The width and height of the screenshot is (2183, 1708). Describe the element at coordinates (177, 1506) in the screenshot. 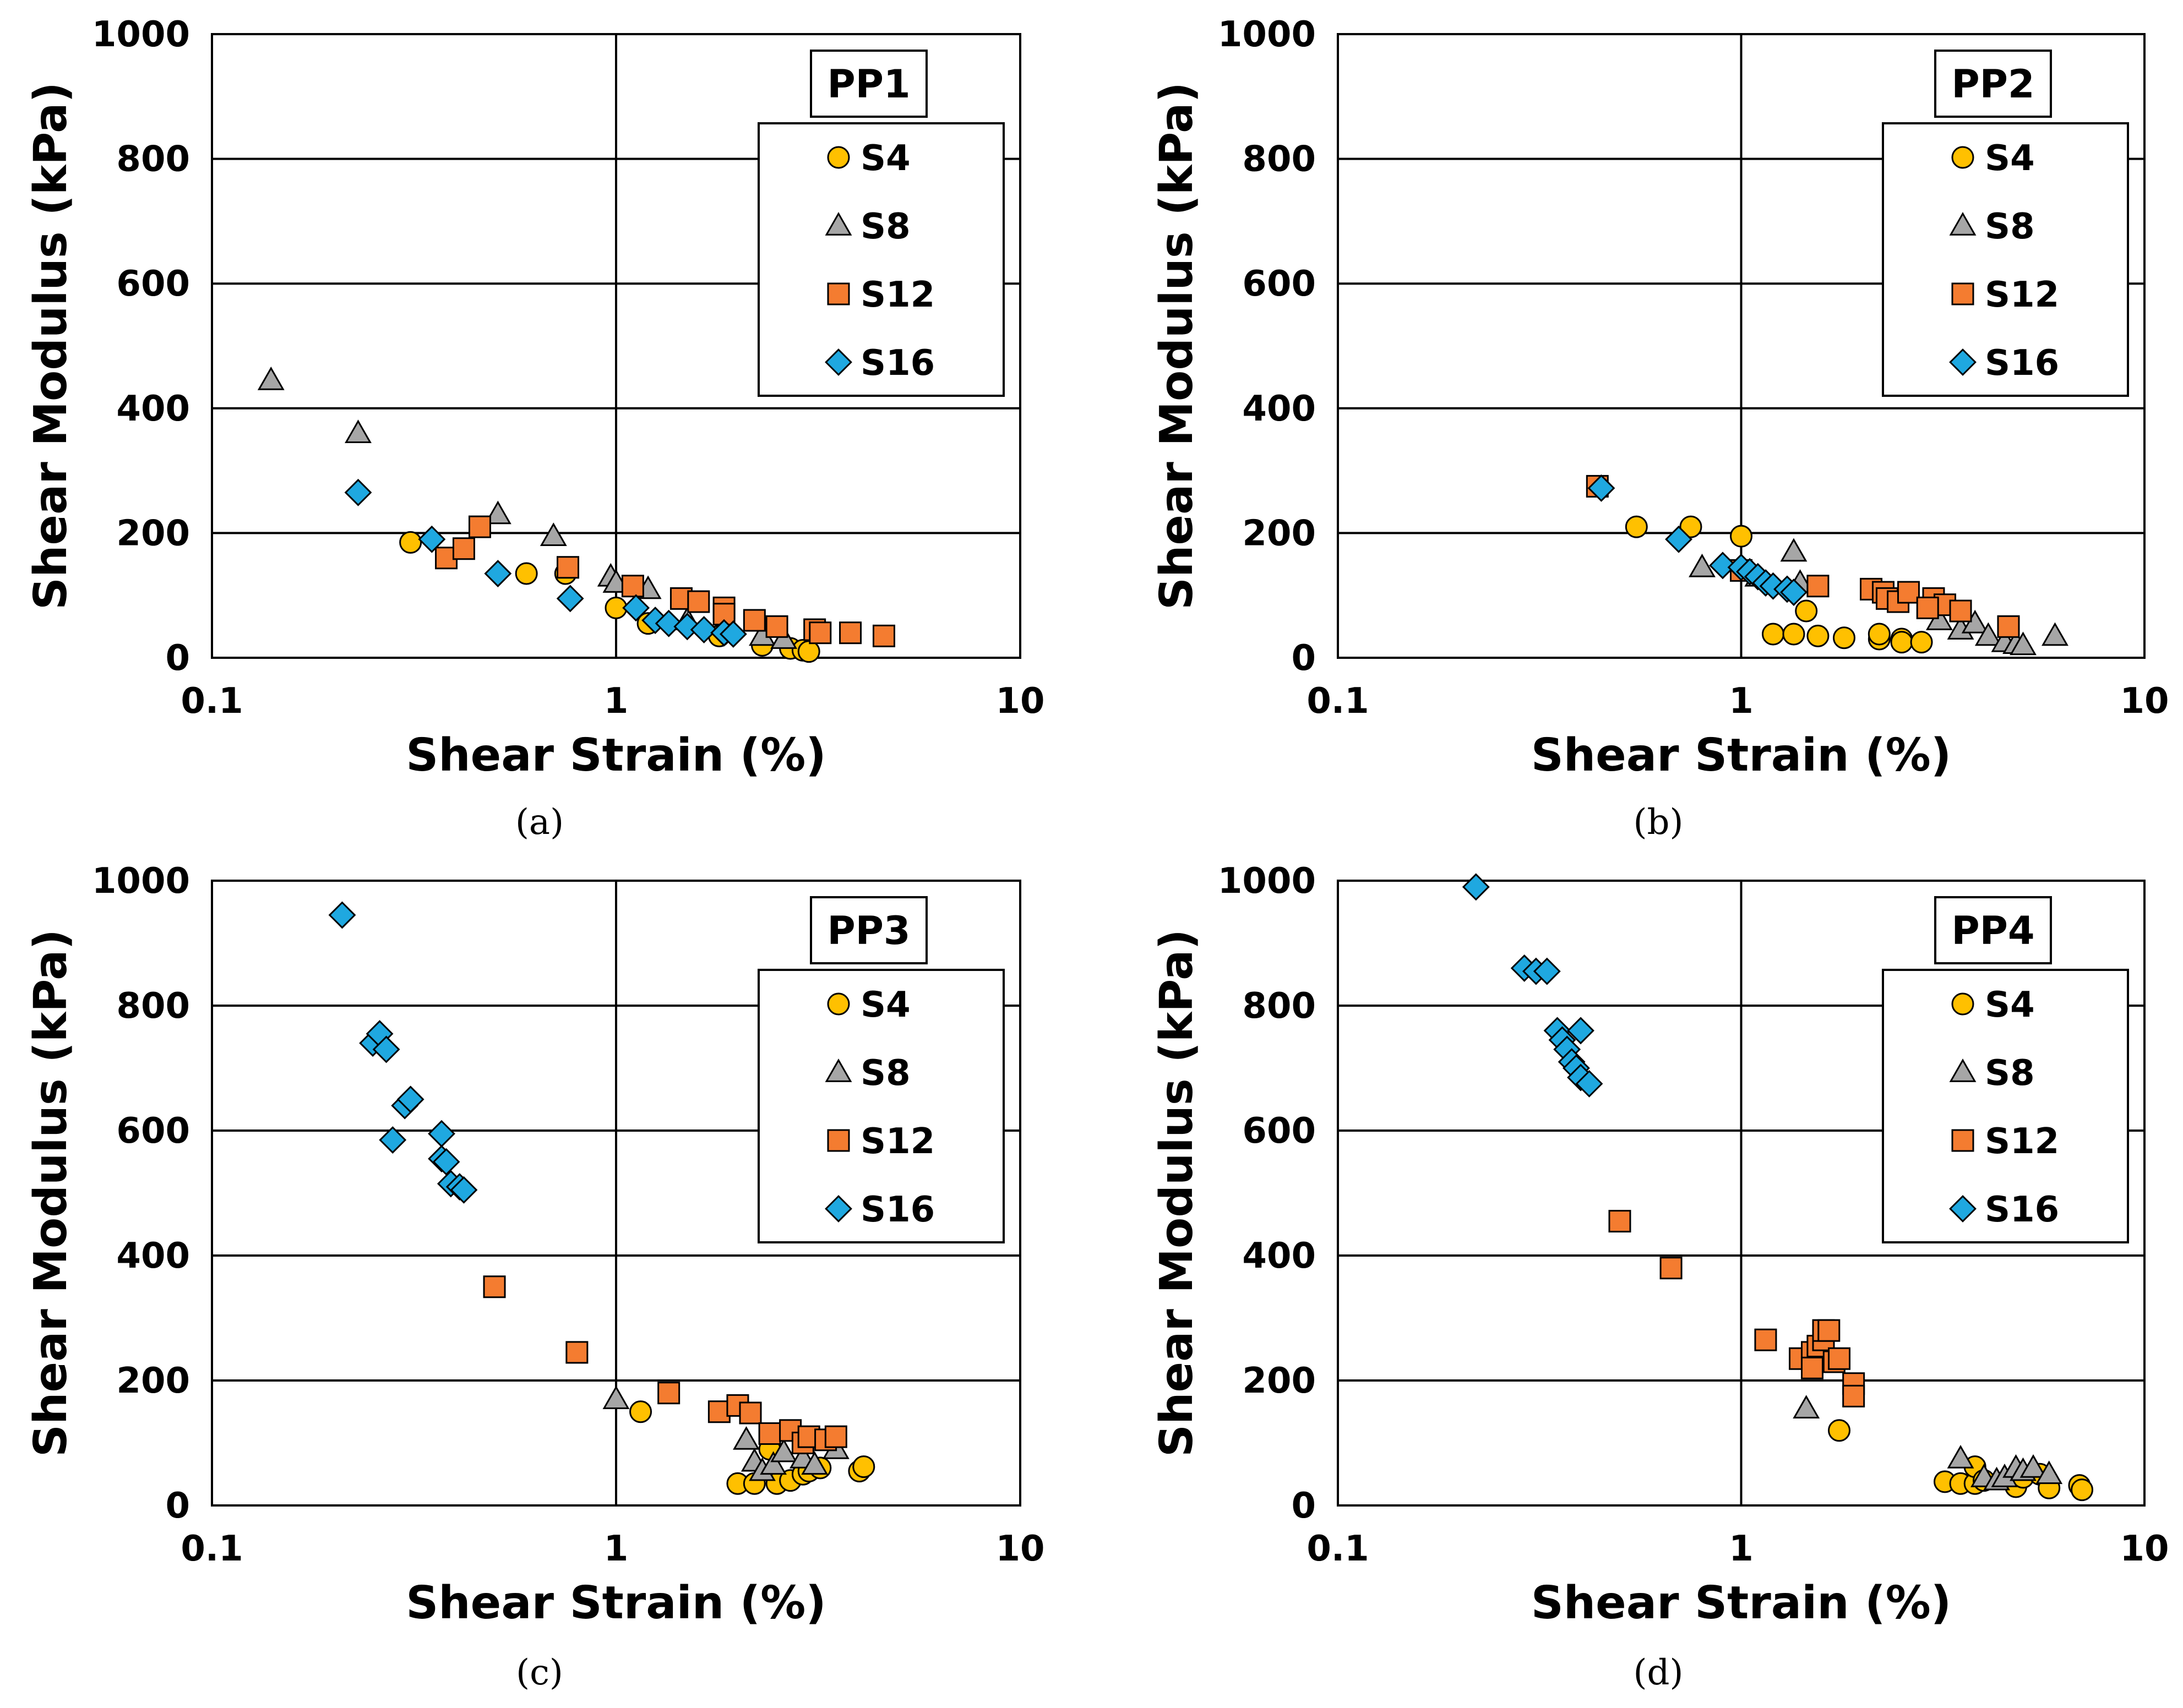

I see `y-tick-label: 0` at that location.